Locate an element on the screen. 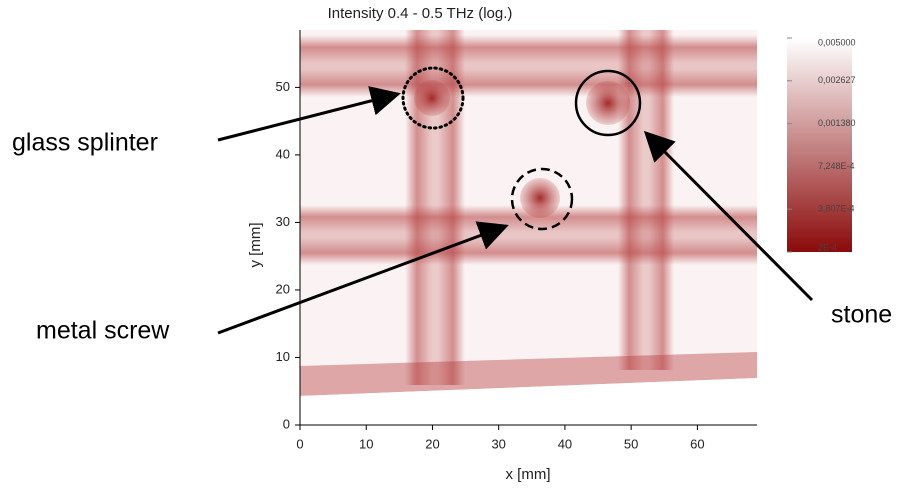 This screenshot has height=491, width=913. colorbar-tick-label: 0,002627 is located at coordinates (837, 80).